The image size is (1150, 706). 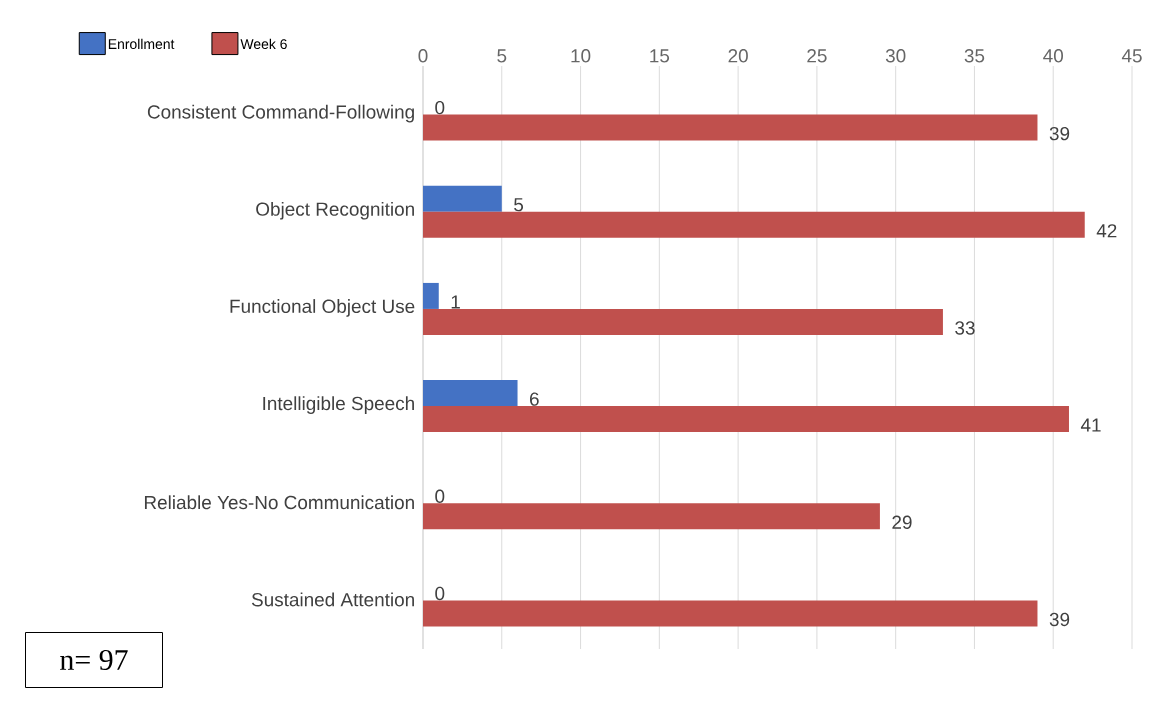 What do you see at coordinates (817, 56) in the screenshot?
I see `x-tick-label: 25` at bounding box center [817, 56].